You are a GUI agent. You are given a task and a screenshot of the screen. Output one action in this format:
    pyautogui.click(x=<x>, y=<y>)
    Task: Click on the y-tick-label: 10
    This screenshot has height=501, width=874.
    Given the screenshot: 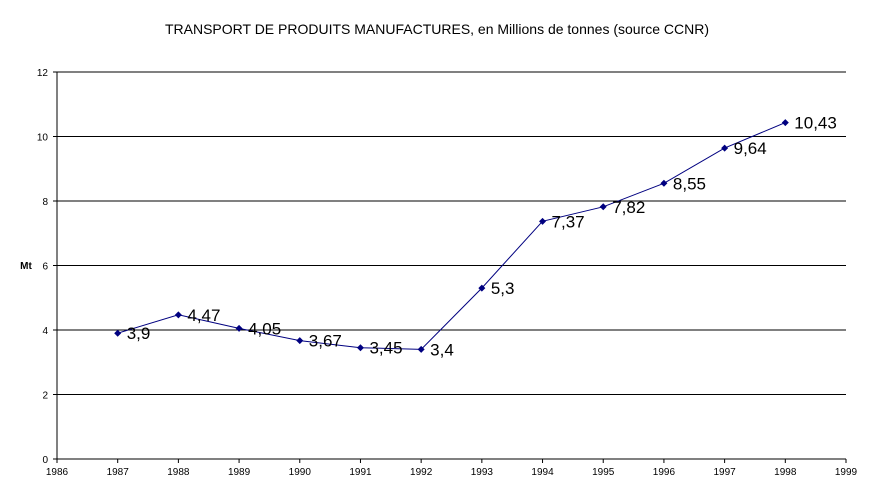 What is the action you would take?
    pyautogui.click(x=43, y=138)
    